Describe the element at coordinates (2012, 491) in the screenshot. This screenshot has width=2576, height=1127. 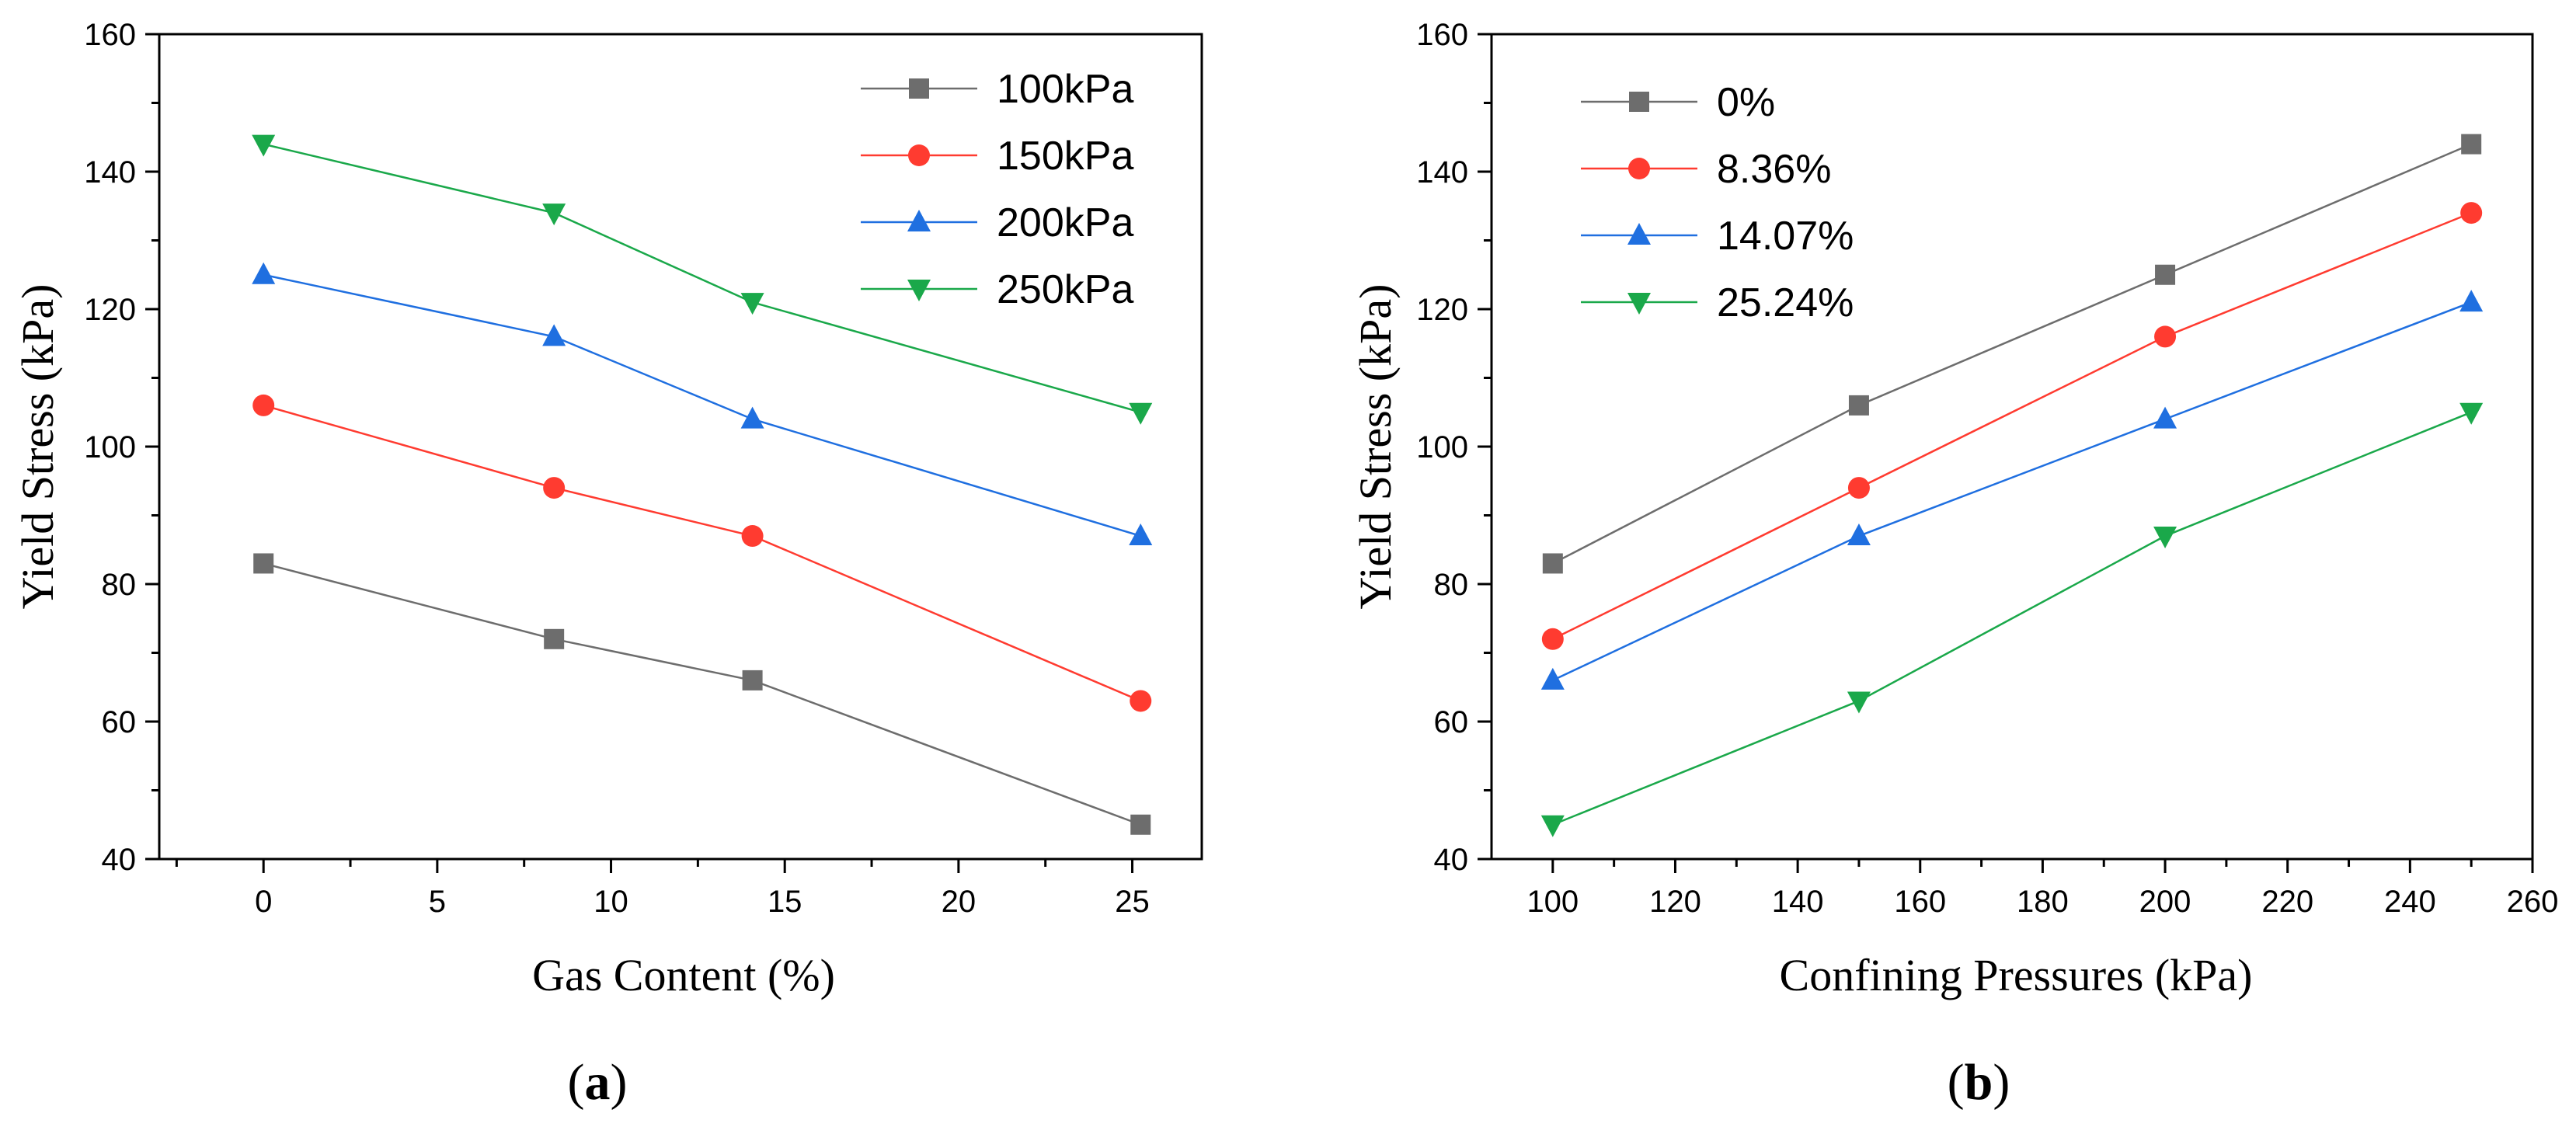
I see `chart-b-series-2-line` at that location.